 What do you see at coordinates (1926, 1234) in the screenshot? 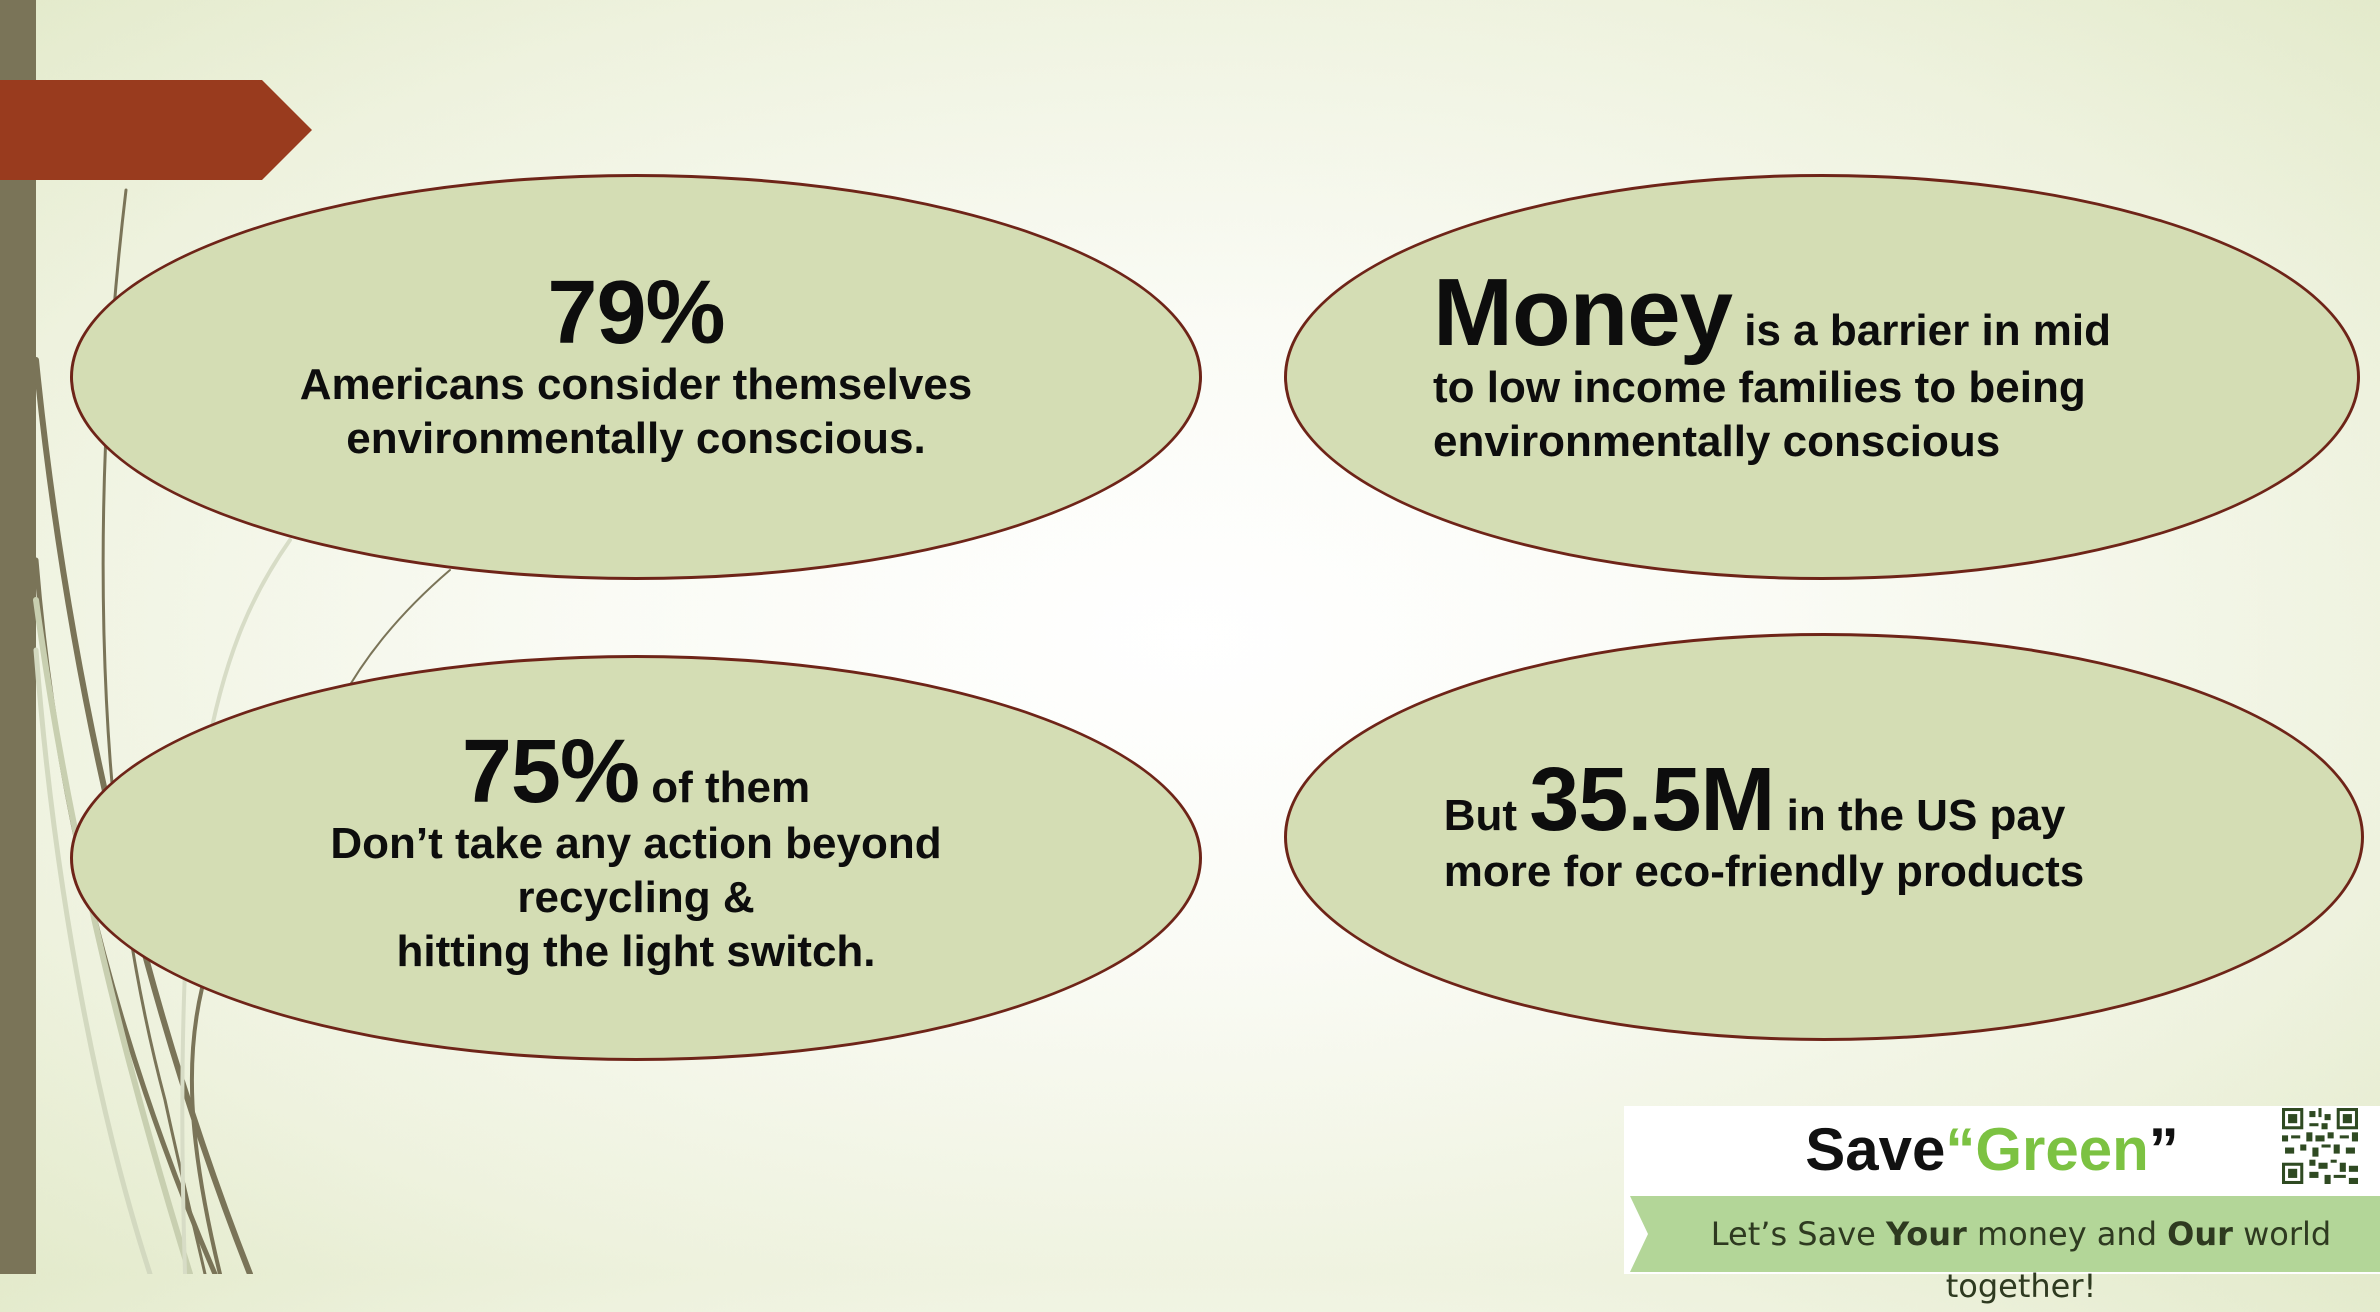
I see `tagline-part: Your` at bounding box center [1926, 1234].